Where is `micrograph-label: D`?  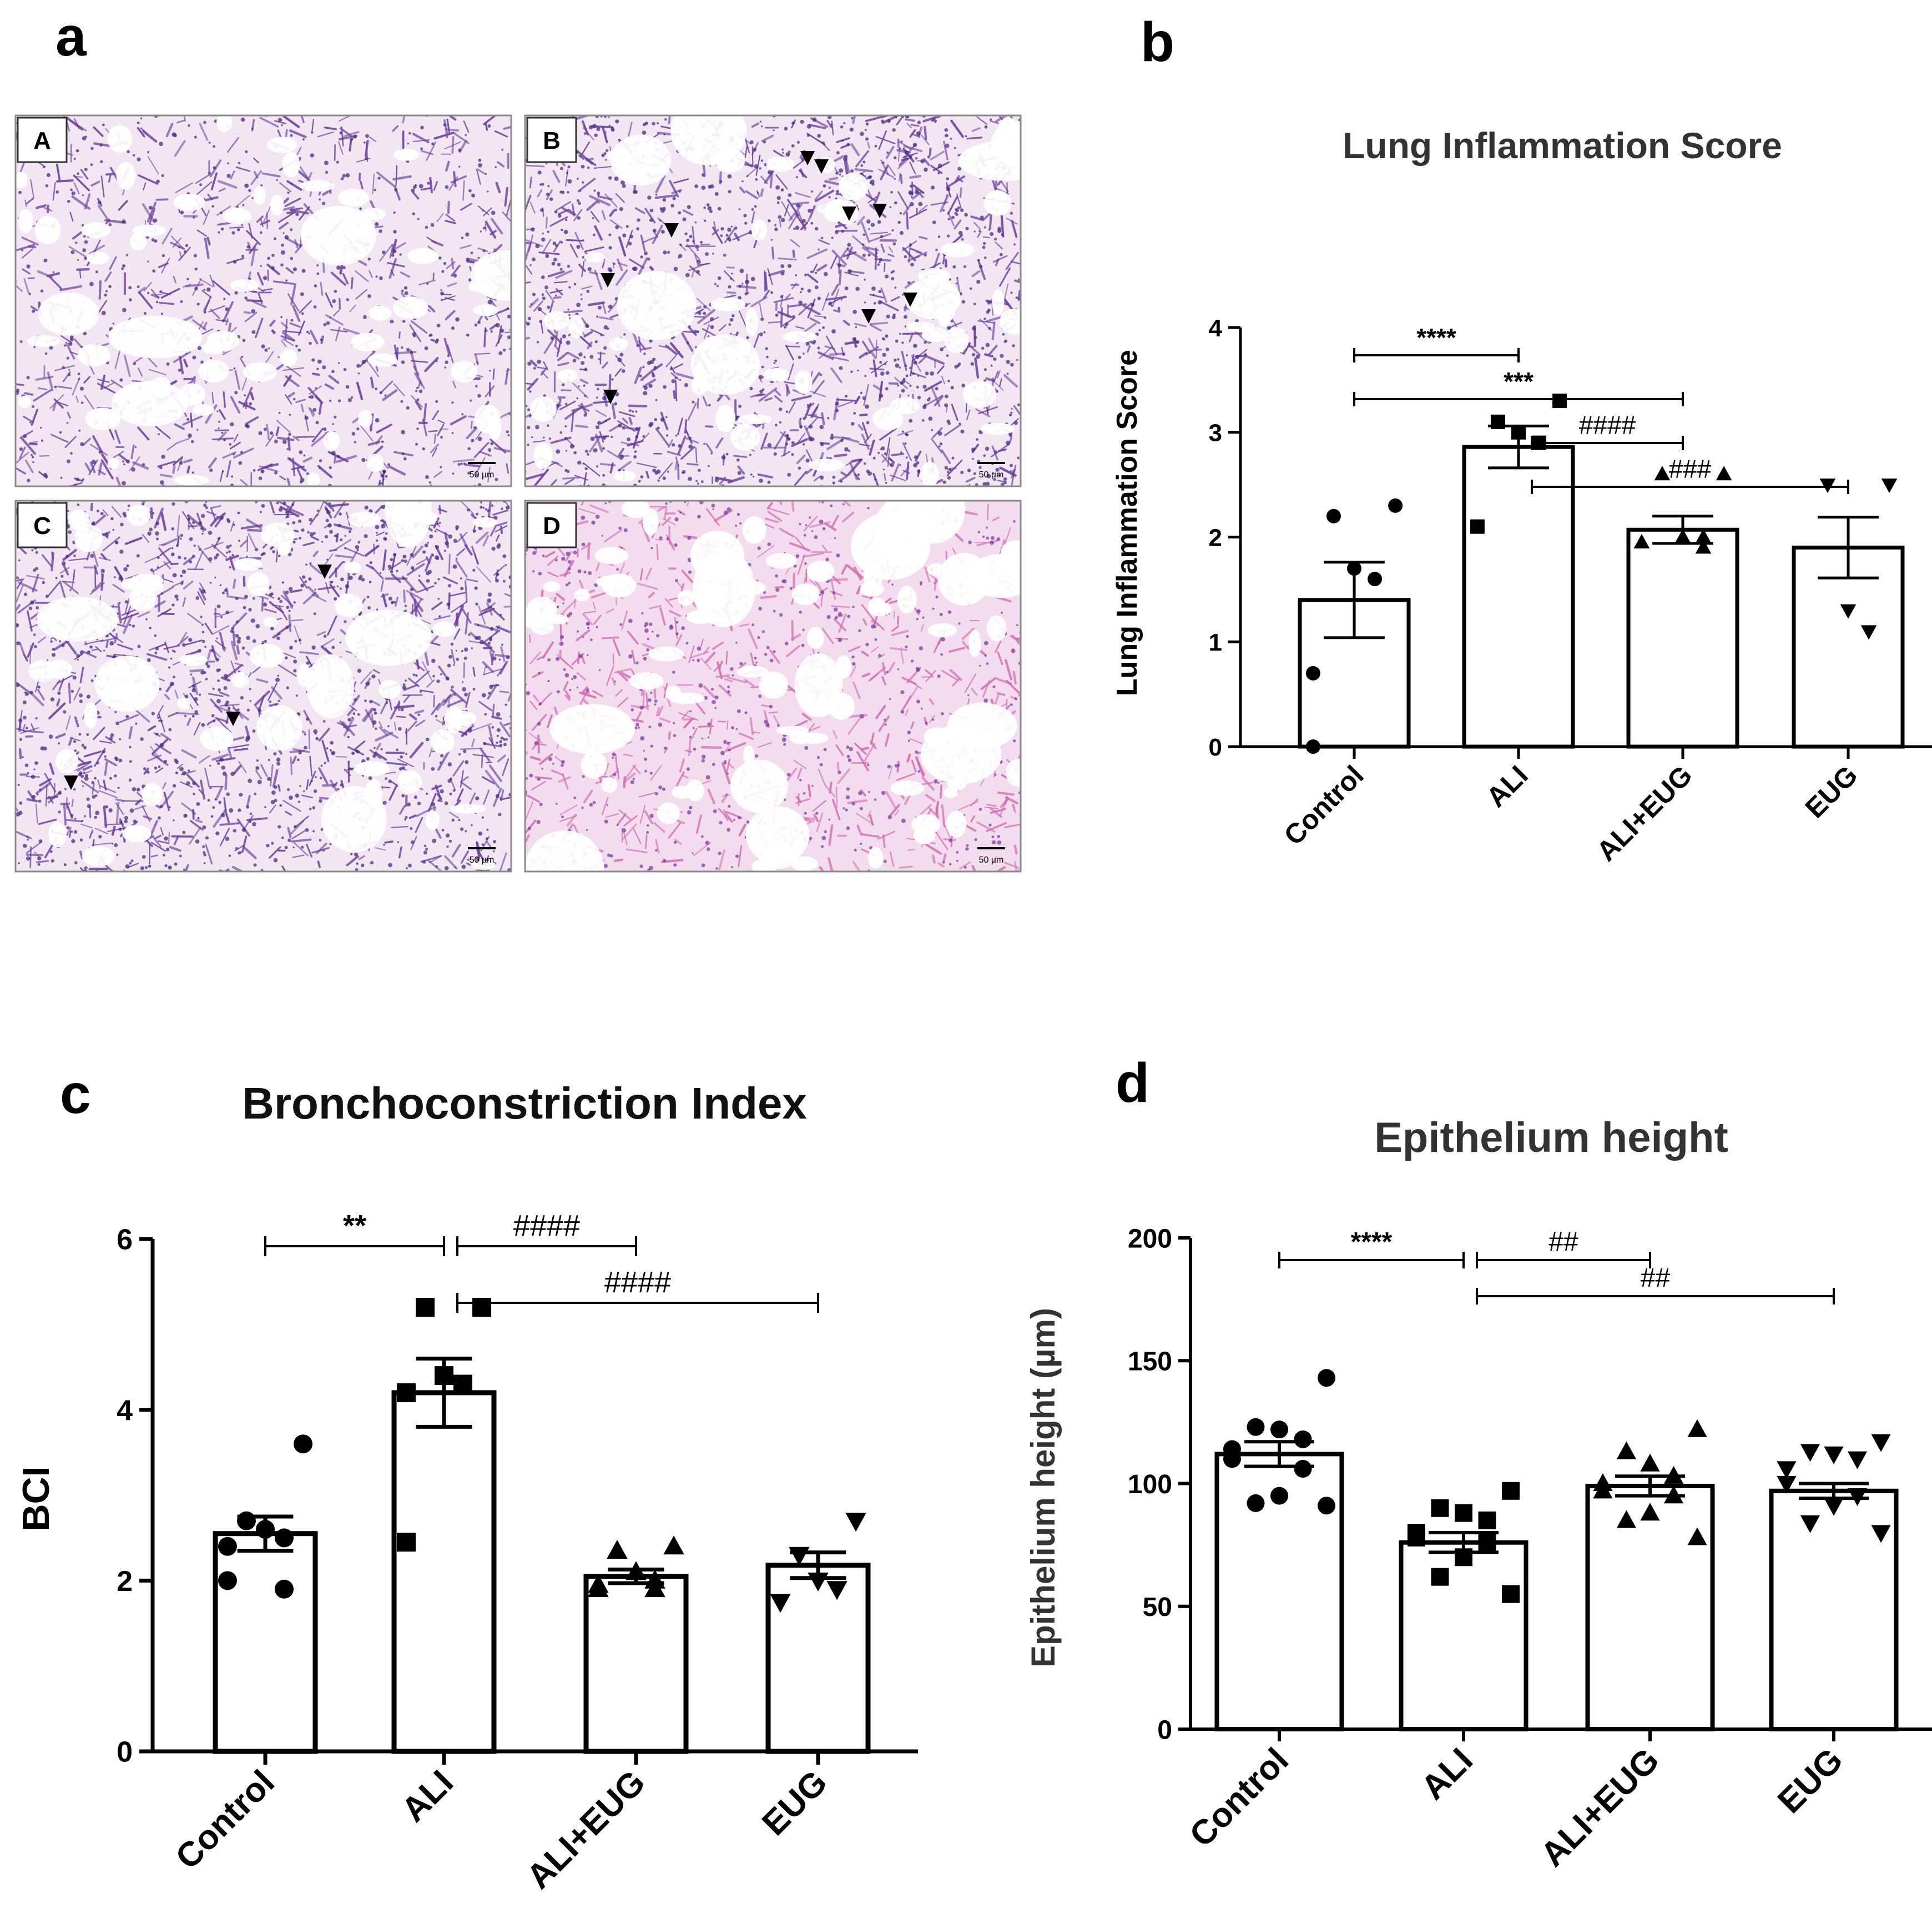
micrograph-label: D is located at coordinates (552, 526).